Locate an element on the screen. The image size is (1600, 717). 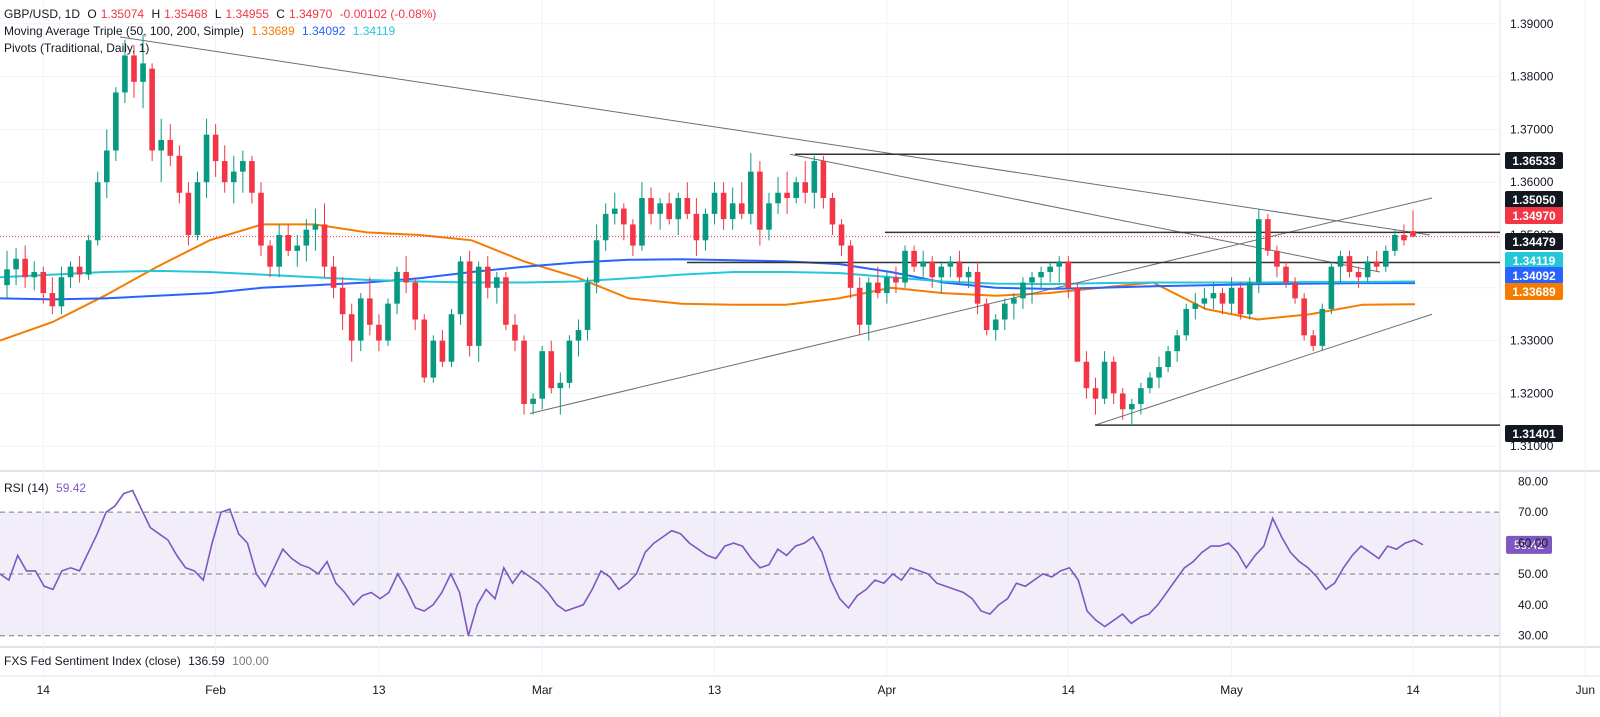
time-axis: 14Feb13Mar13Apr14May14Jun12Jul14Aug14 is located at coordinates (818, 690).